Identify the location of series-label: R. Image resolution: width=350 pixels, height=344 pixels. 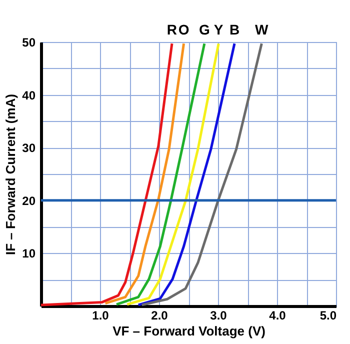
(172, 30).